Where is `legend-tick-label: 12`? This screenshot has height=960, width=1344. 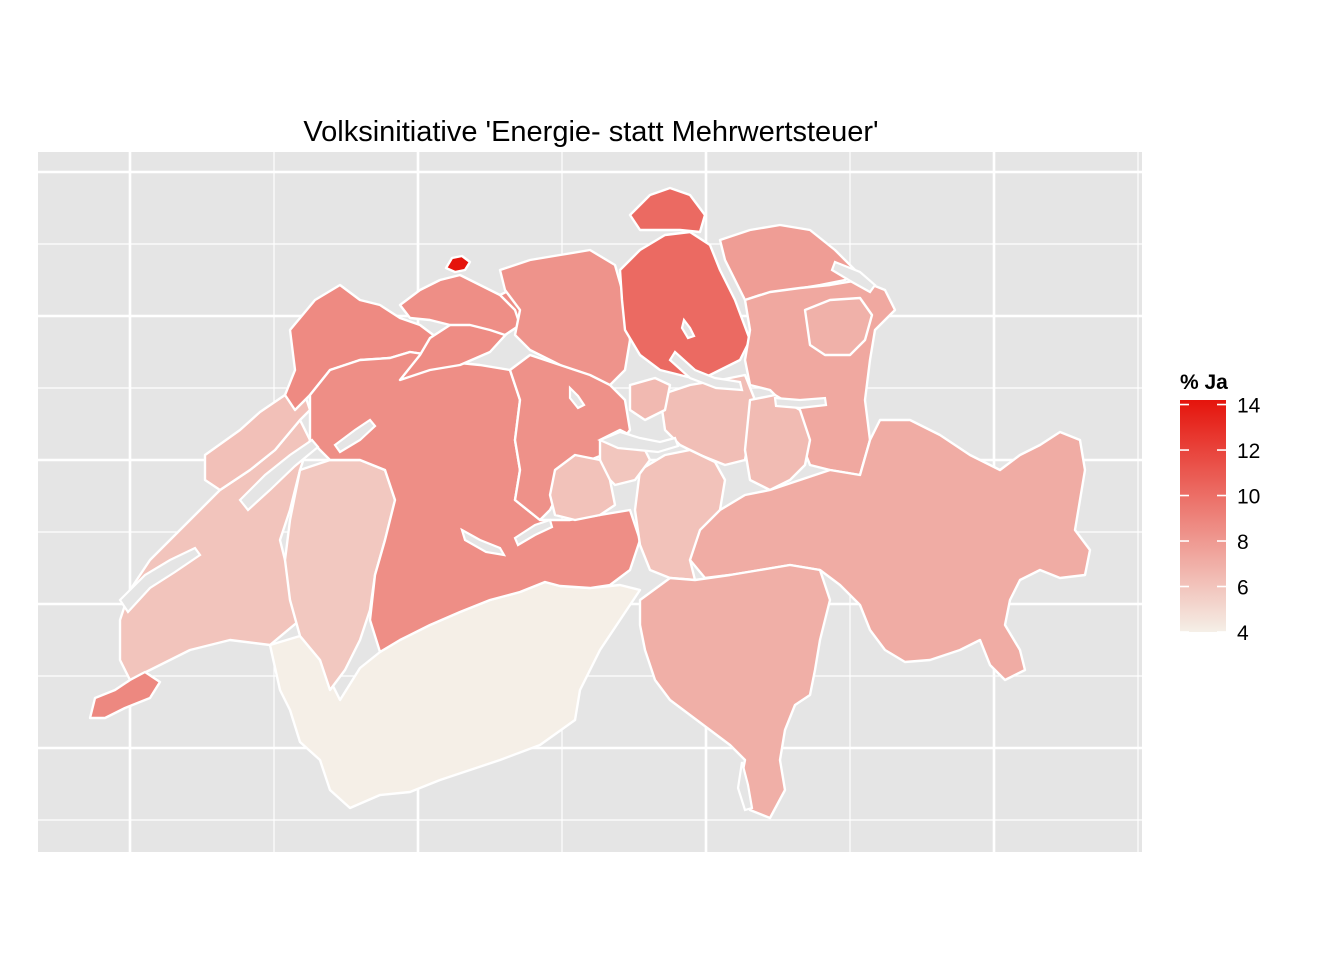
legend-tick-label: 12 is located at coordinates (1248, 451).